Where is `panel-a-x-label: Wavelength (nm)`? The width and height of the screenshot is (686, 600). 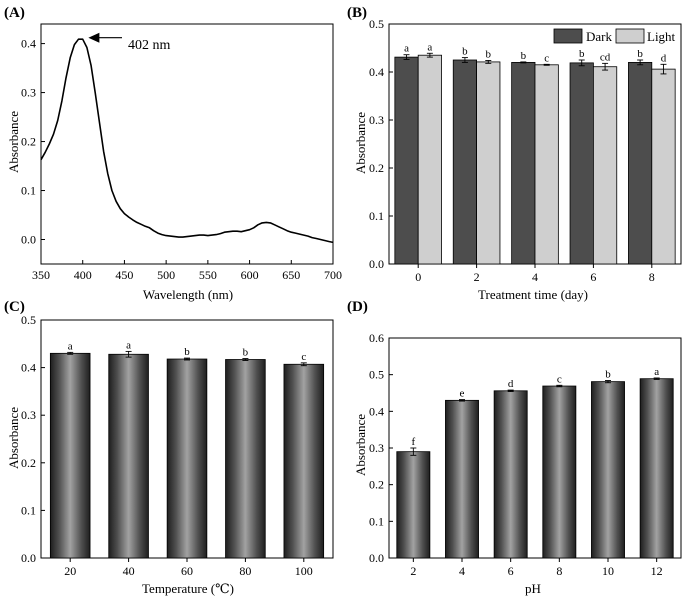
panel-a-x-label: Wavelength (nm) is located at coordinates (188, 294).